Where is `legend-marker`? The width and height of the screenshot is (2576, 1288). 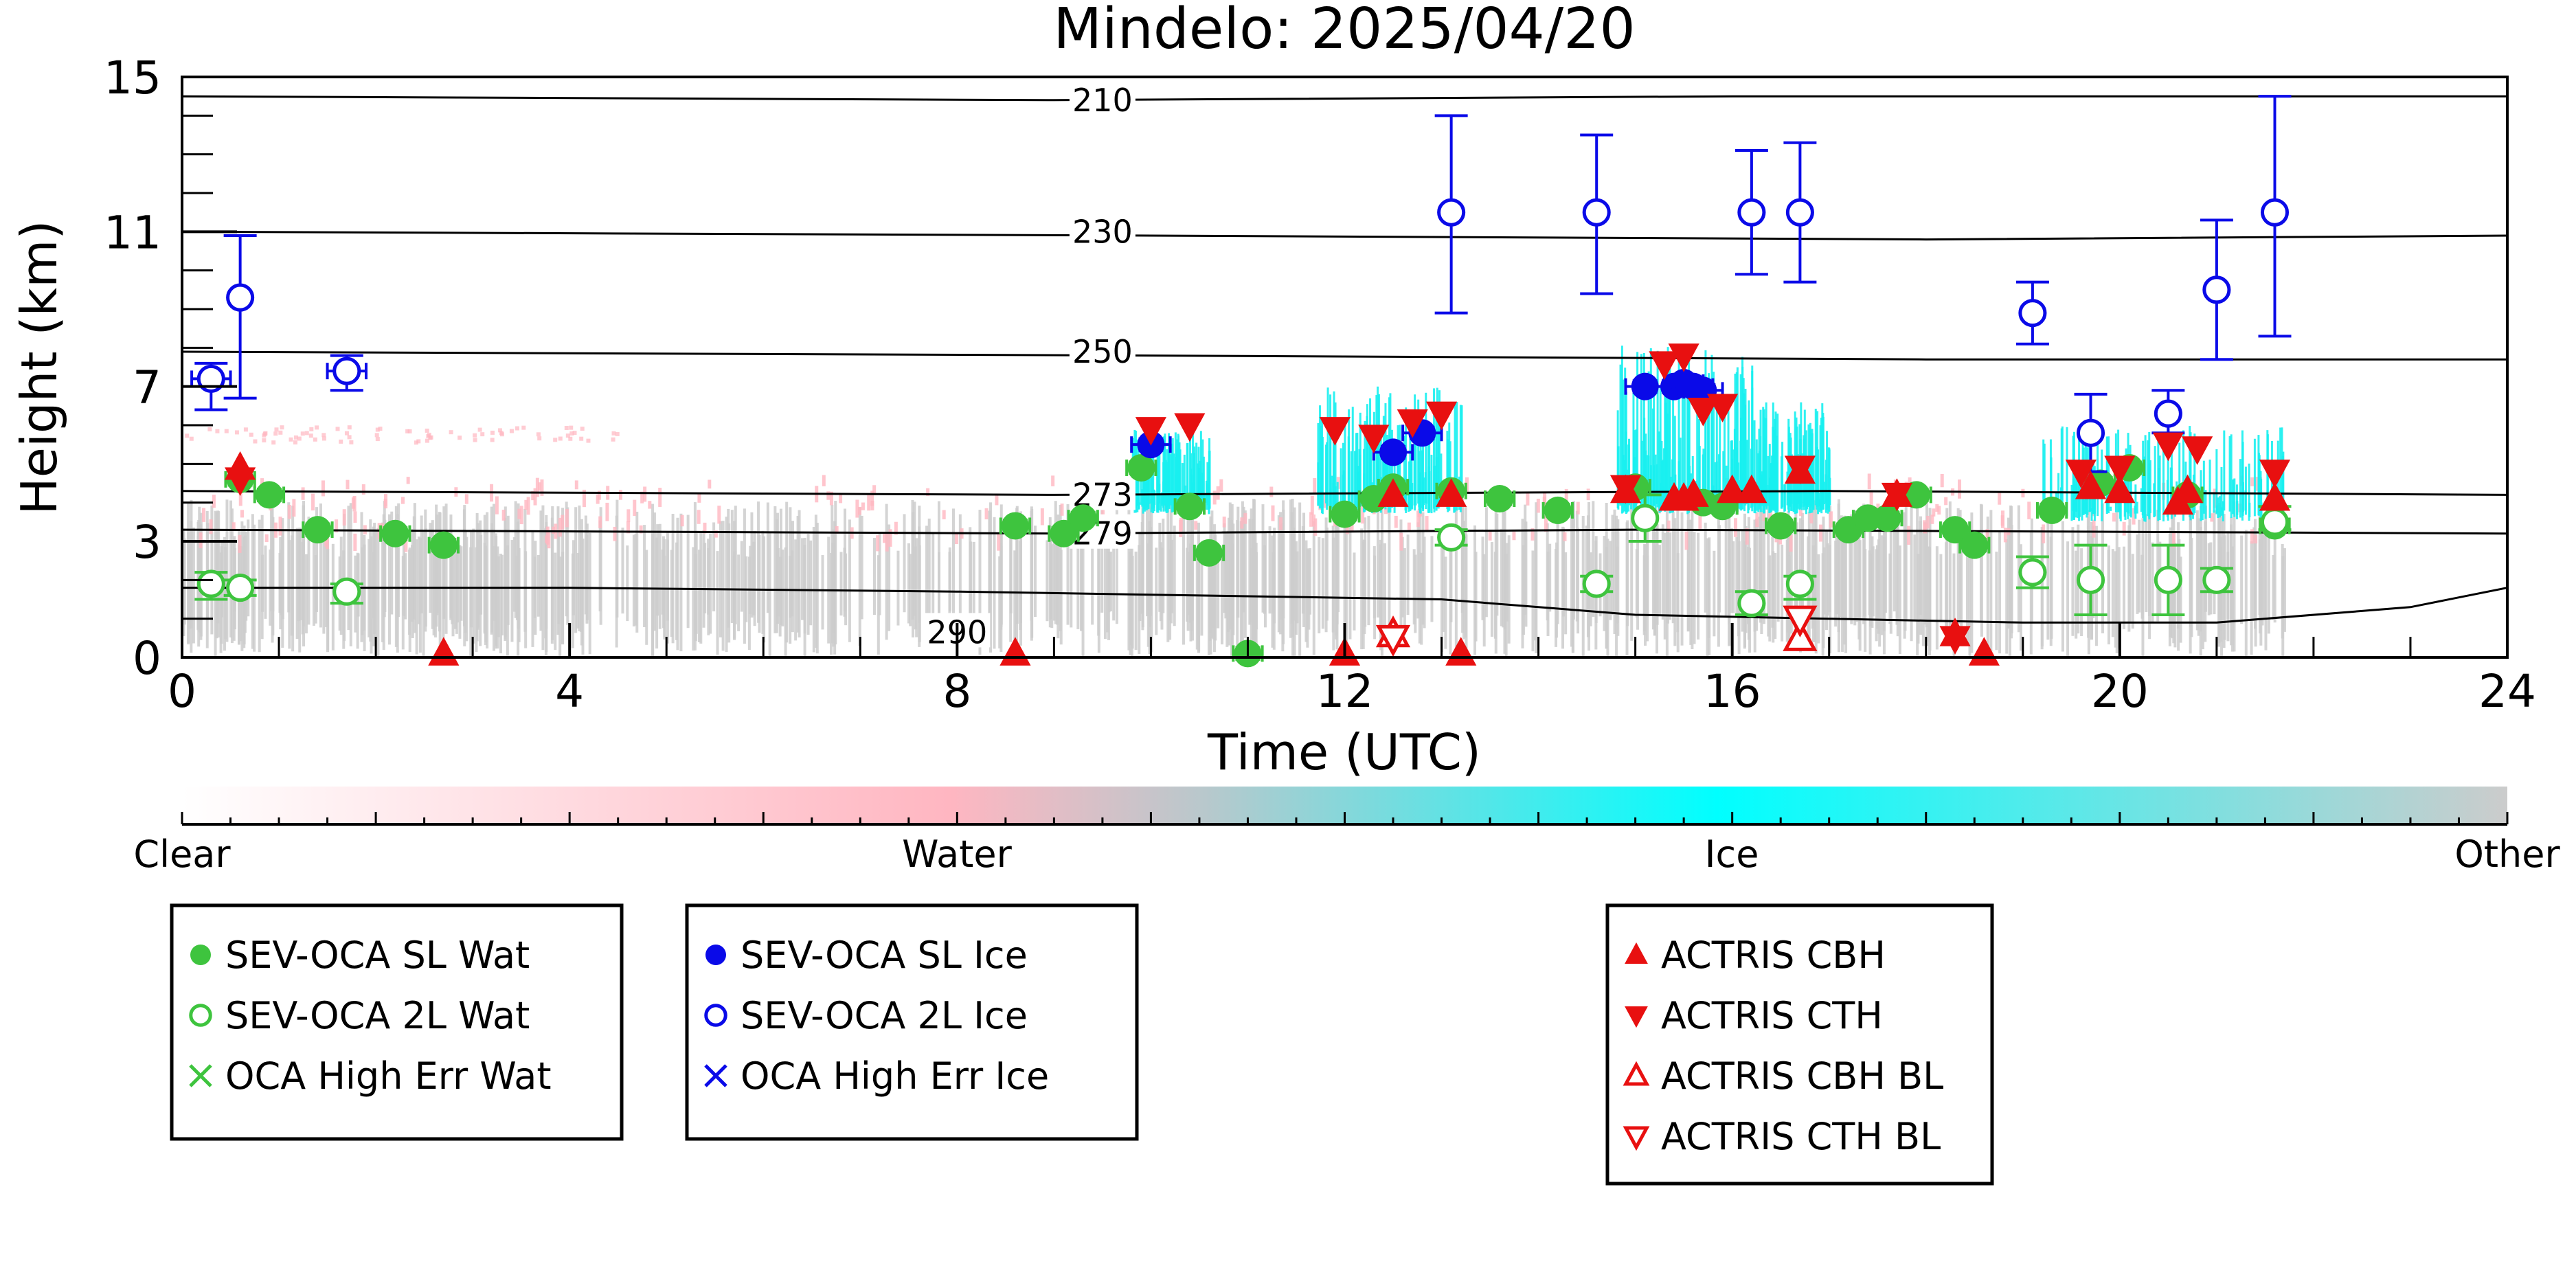 legend-marker is located at coordinates (200, 1015).